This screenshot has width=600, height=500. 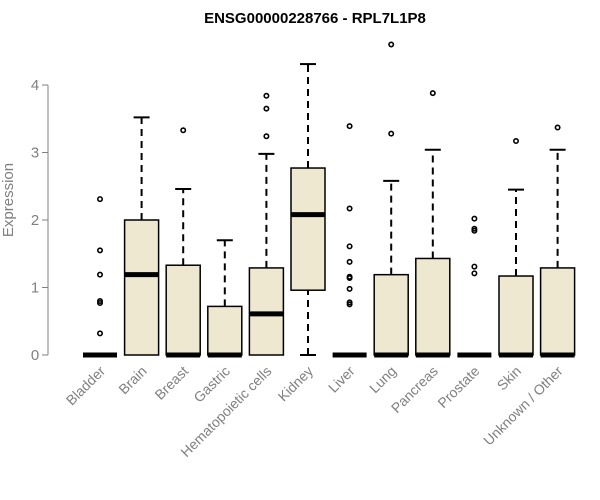 What do you see at coordinates (132, 380) in the screenshot?
I see `x-tick-label: Brain` at bounding box center [132, 380].